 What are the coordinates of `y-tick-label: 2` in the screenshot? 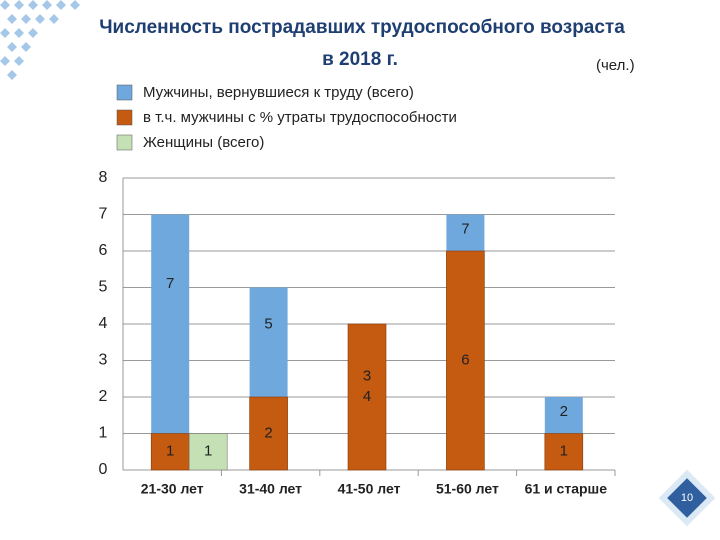 It's located at (103, 396).